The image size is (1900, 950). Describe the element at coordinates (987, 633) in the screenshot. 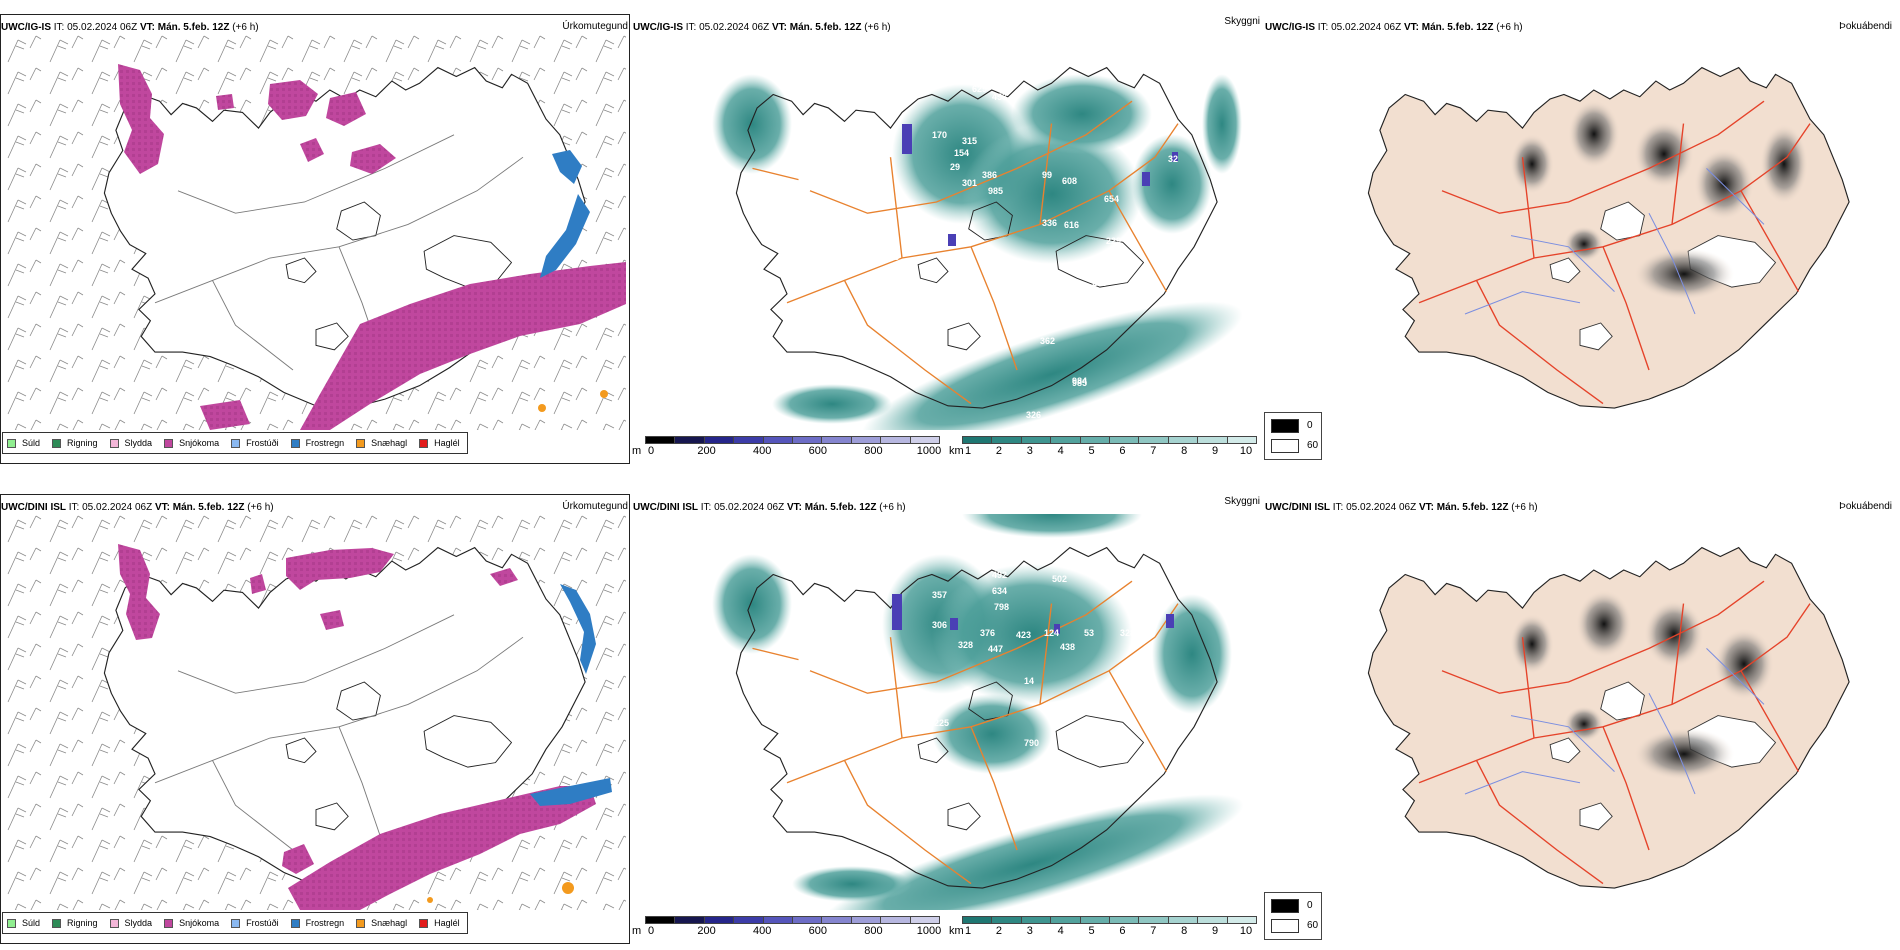

I see `visibility-value-label: 376` at that location.